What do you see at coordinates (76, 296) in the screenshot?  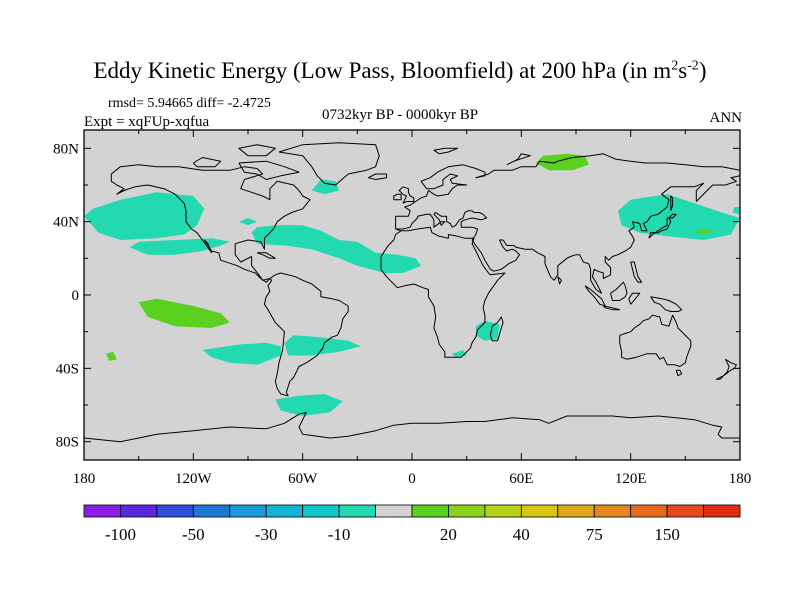 I see `y-tick-label: 0` at bounding box center [76, 296].